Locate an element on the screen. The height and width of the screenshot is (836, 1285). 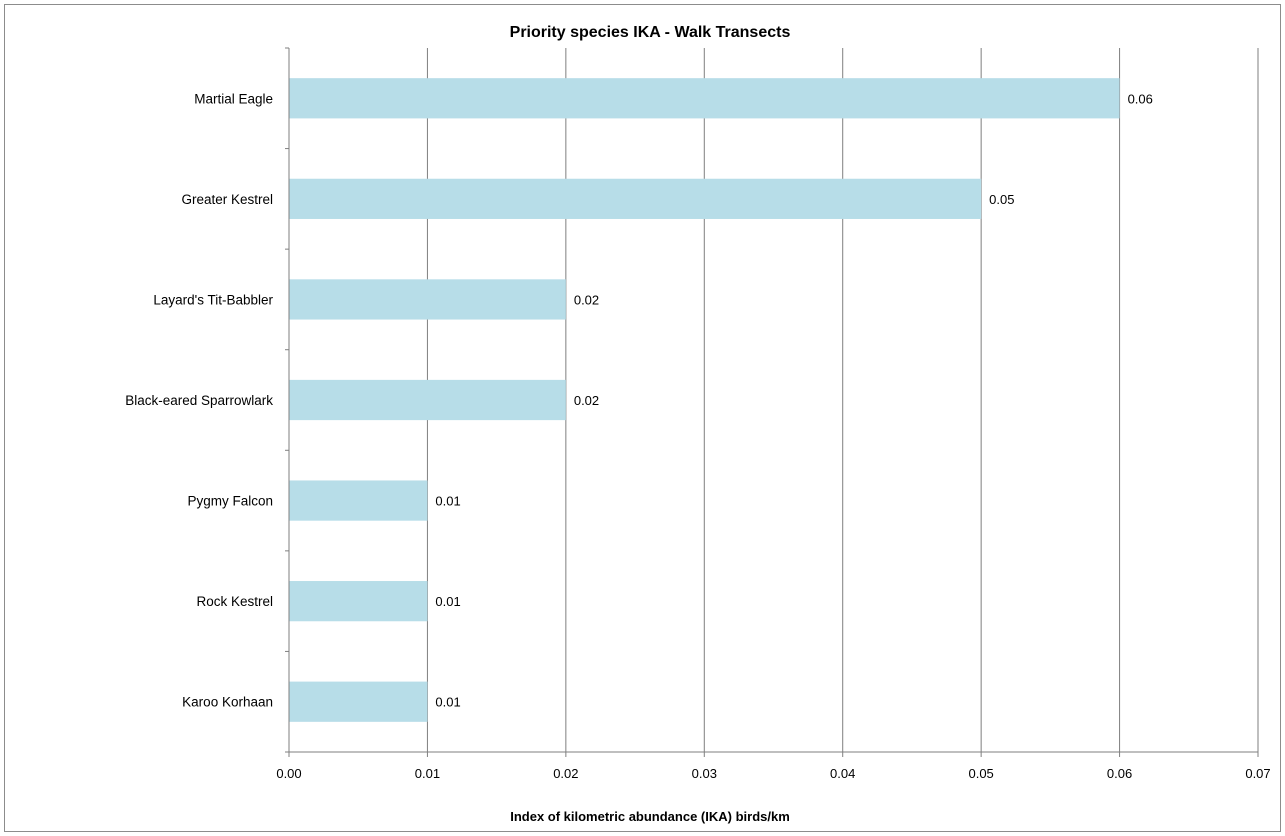
x-tick-label: 0.00 is located at coordinates (288, 773).